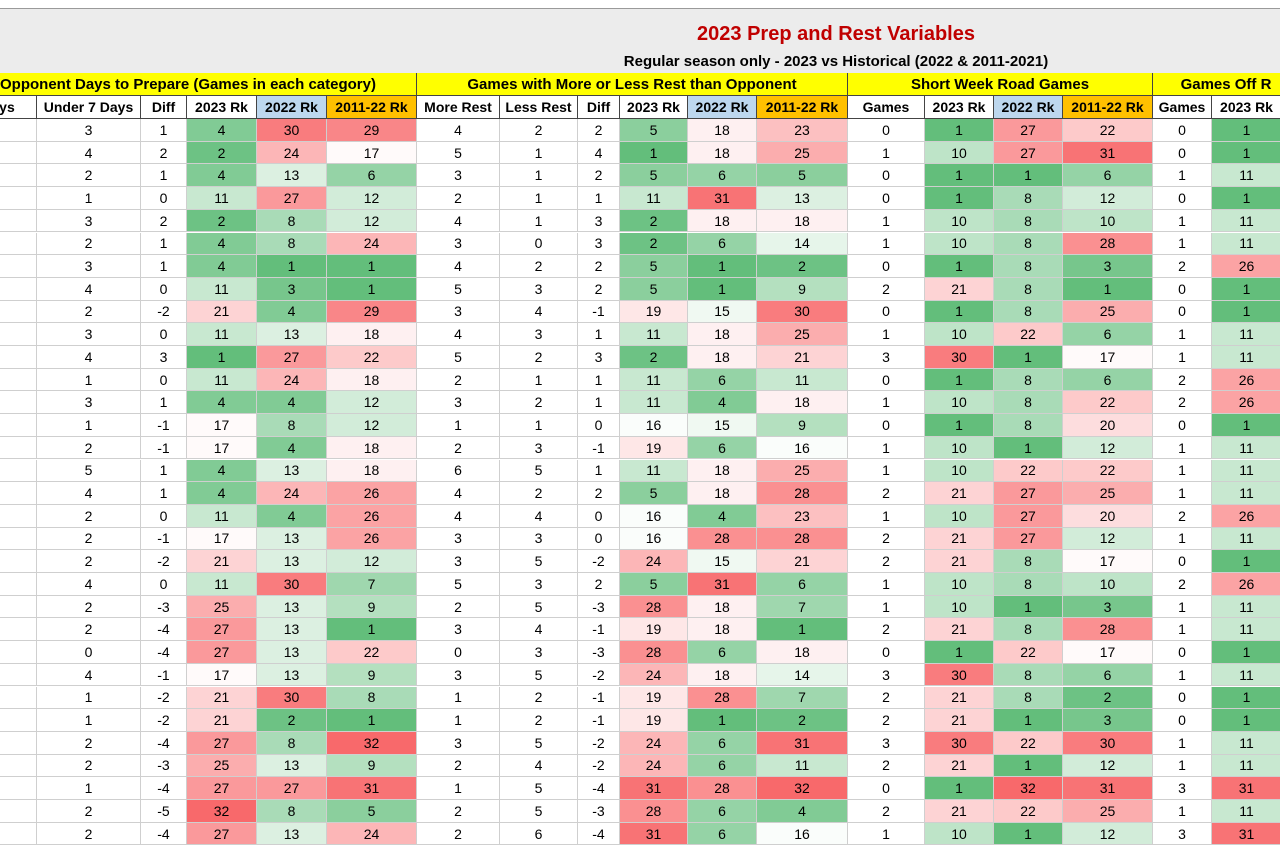 The width and height of the screenshot is (1280, 854). Describe the element at coordinates (164, 607) in the screenshot. I see `cell: -3` at that location.